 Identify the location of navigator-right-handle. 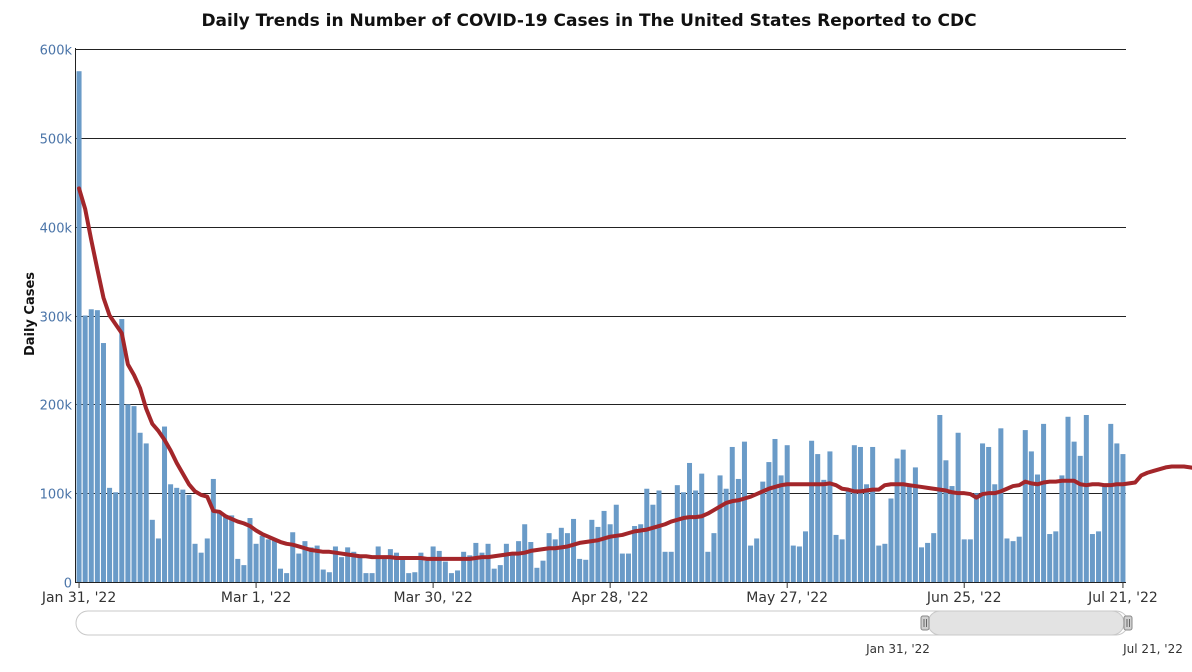
(1128, 623).